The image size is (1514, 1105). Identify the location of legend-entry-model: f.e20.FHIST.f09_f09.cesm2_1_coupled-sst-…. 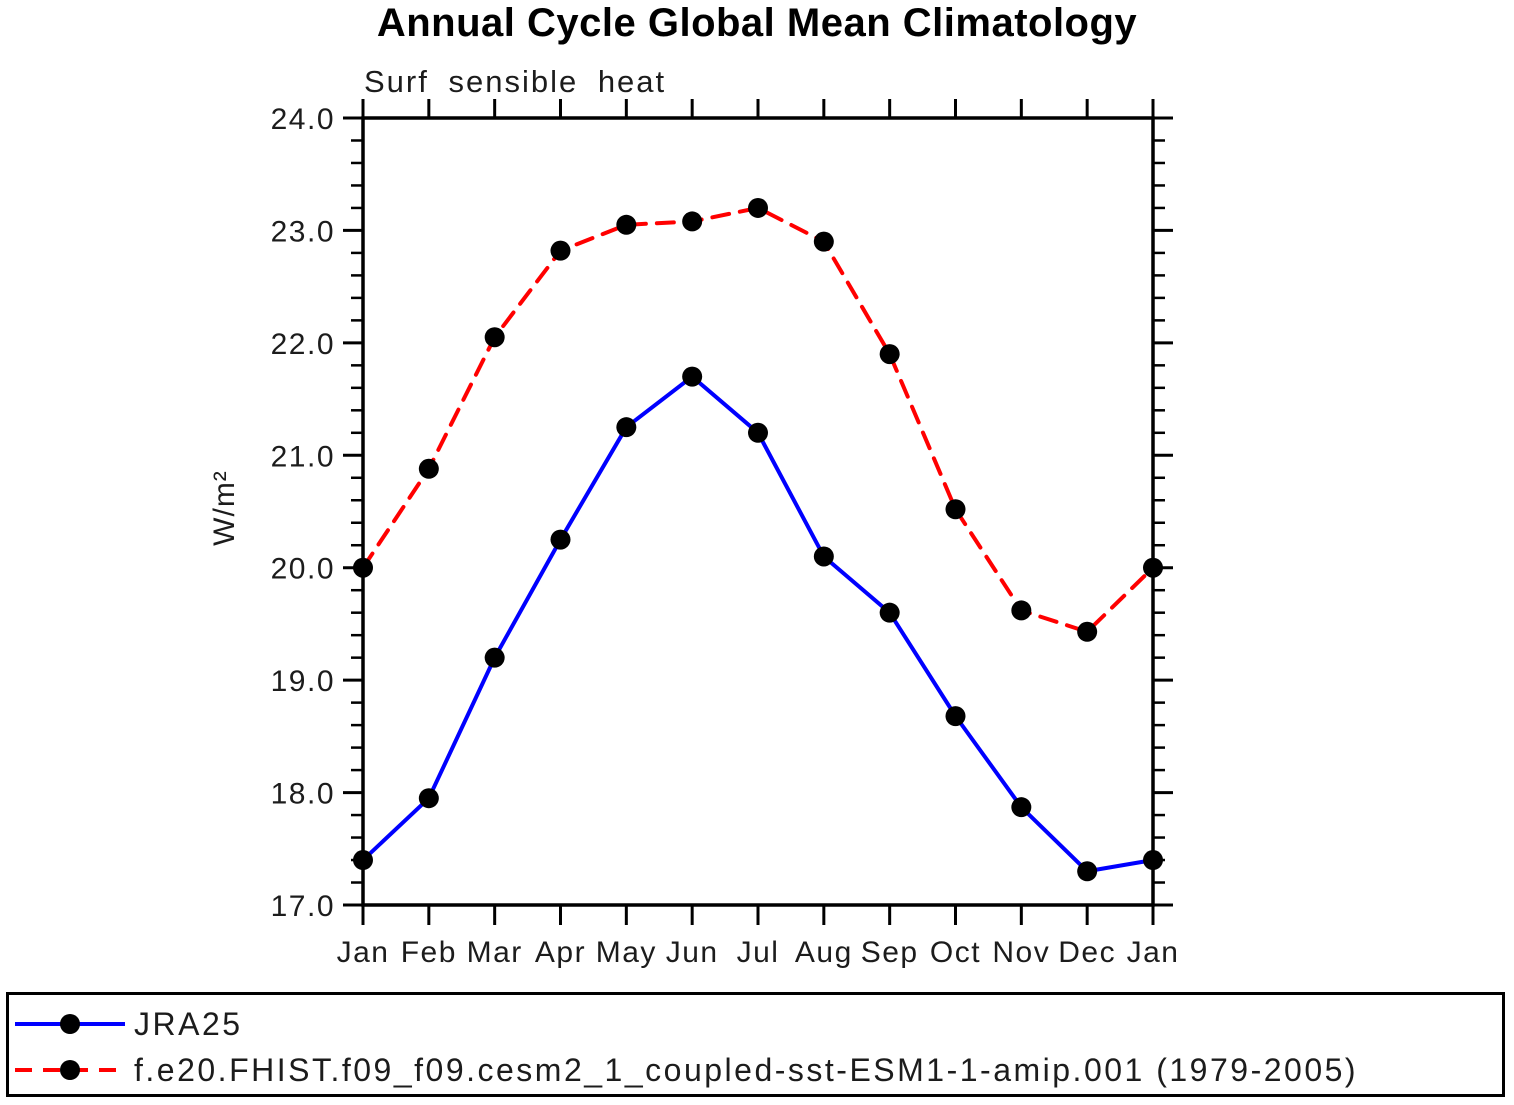
(685, 1070).